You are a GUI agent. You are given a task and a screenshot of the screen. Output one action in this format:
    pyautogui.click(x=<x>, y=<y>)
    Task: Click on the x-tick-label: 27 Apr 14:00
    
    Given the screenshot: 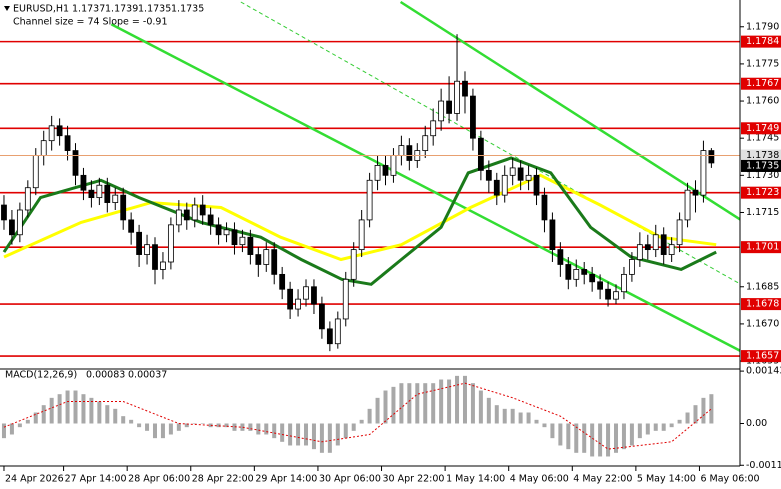 What is the action you would take?
    pyautogui.click(x=96, y=479)
    